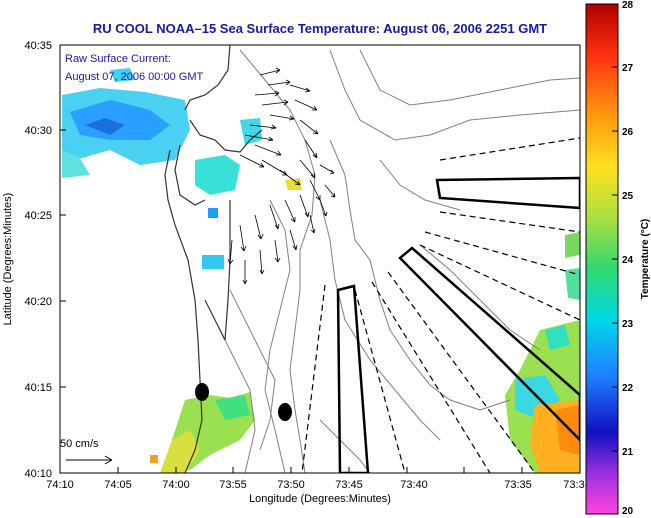 The width and height of the screenshot is (651, 518). Describe the element at coordinates (573, 485) in the screenshot. I see `x-tick: 73:3` at that location.